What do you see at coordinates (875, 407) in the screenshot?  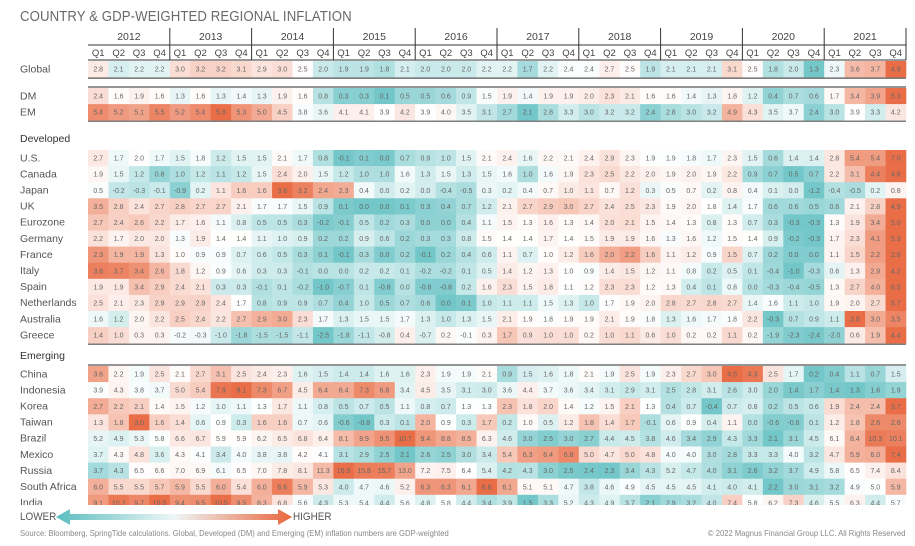 I see `cell-value: 2.4` at bounding box center [875, 407].